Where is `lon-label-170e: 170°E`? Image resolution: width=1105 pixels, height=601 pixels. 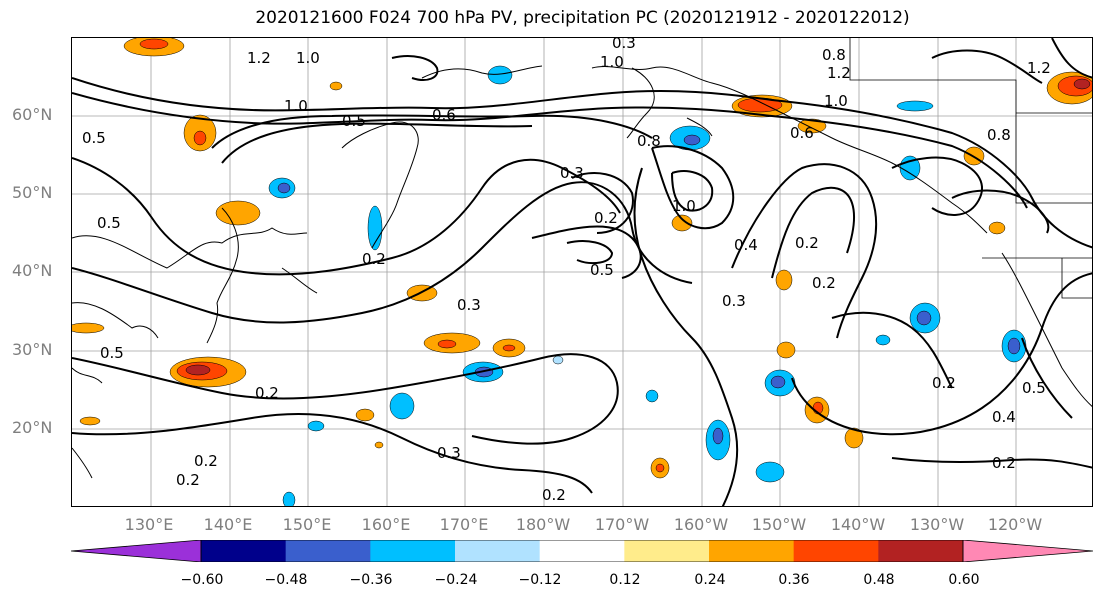
lon-label-170e: 170°E is located at coordinates (464, 524).